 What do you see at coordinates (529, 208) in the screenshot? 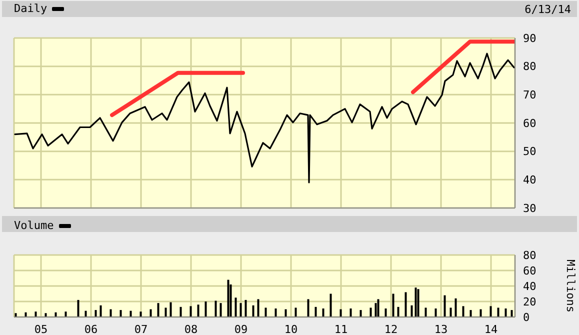
I see `y-tick-label: 30` at bounding box center [529, 208].